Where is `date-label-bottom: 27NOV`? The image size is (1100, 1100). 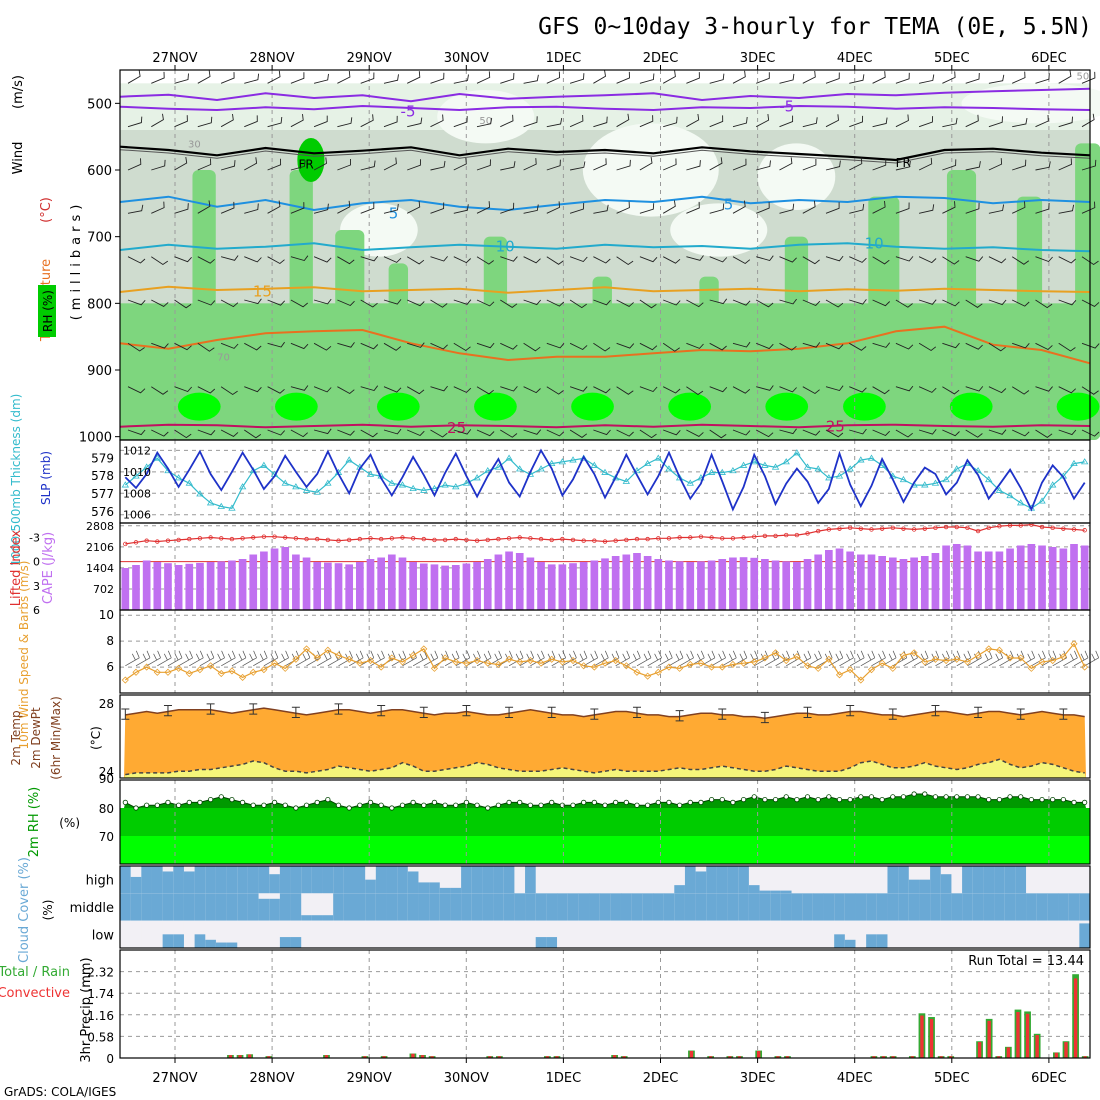 date-label-bottom: 27NOV is located at coordinates (174, 1078).